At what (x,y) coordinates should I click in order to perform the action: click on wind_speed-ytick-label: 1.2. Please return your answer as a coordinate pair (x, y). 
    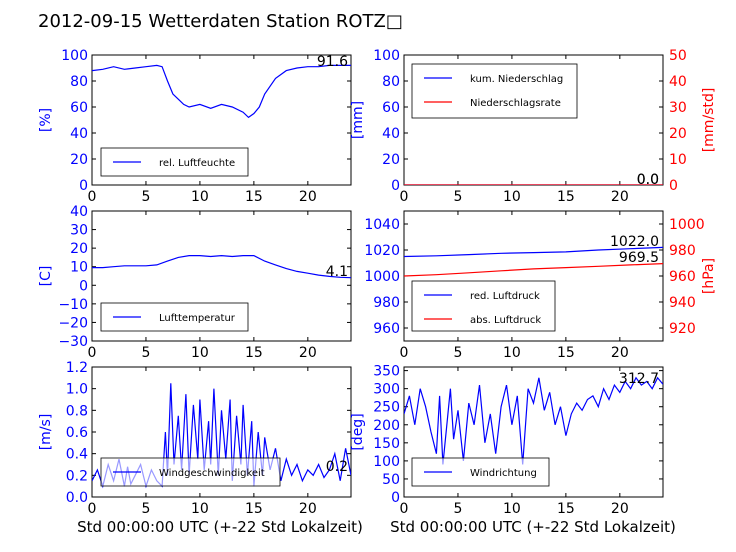
    Looking at the image, I should click on (77, 368).